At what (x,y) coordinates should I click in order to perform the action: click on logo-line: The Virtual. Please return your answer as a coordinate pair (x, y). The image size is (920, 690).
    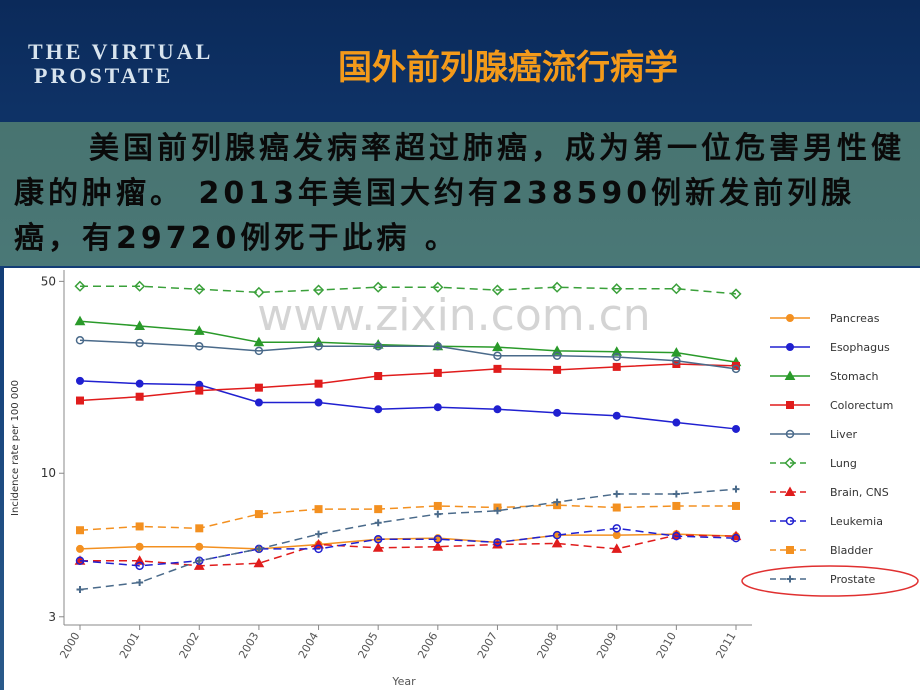
    Looking at the image, I should click on (121, 51).